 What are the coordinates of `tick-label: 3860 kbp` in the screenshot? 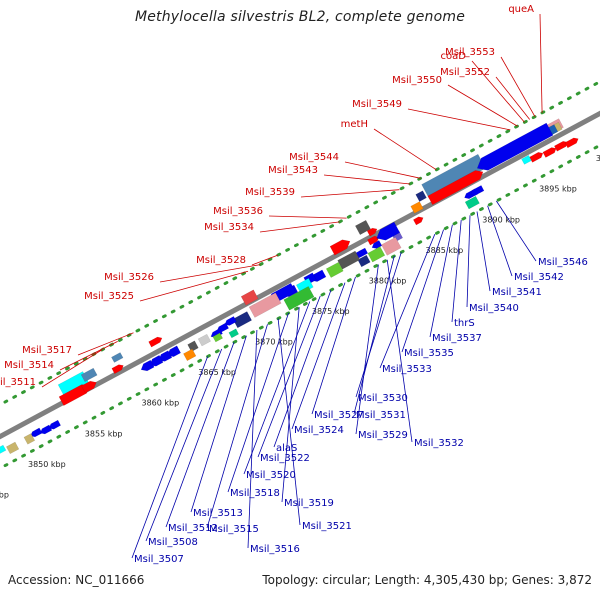 It's located at (161, 403).